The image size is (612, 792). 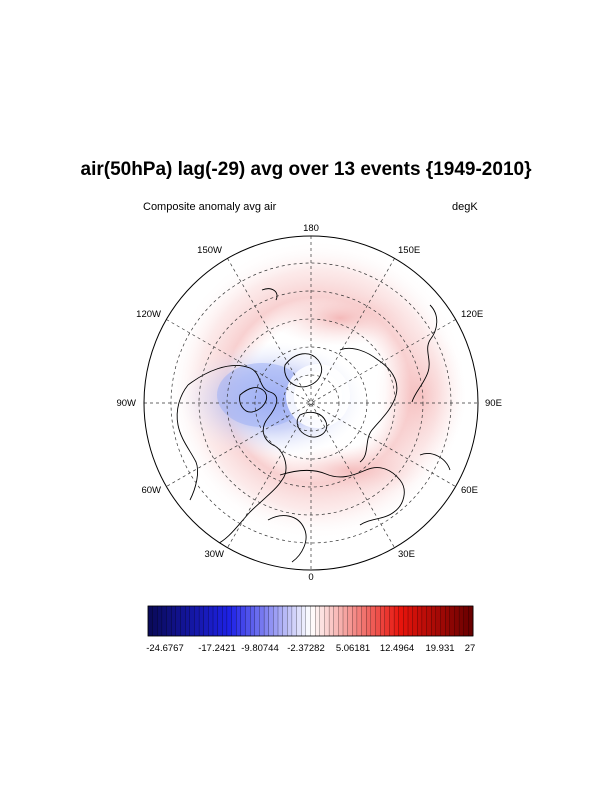 What do you see at coordinates (260, 648) in the screenshot?
I see `colorbar-tick-label: -9.80744` at bounding box center [260, 648].